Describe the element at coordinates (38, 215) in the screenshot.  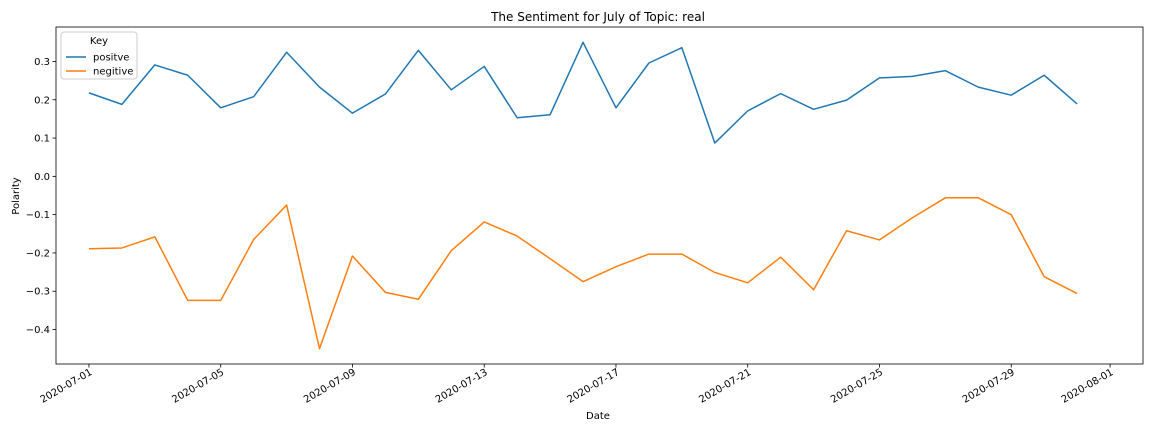
I see `y-tick-label: −0.1` at that location.